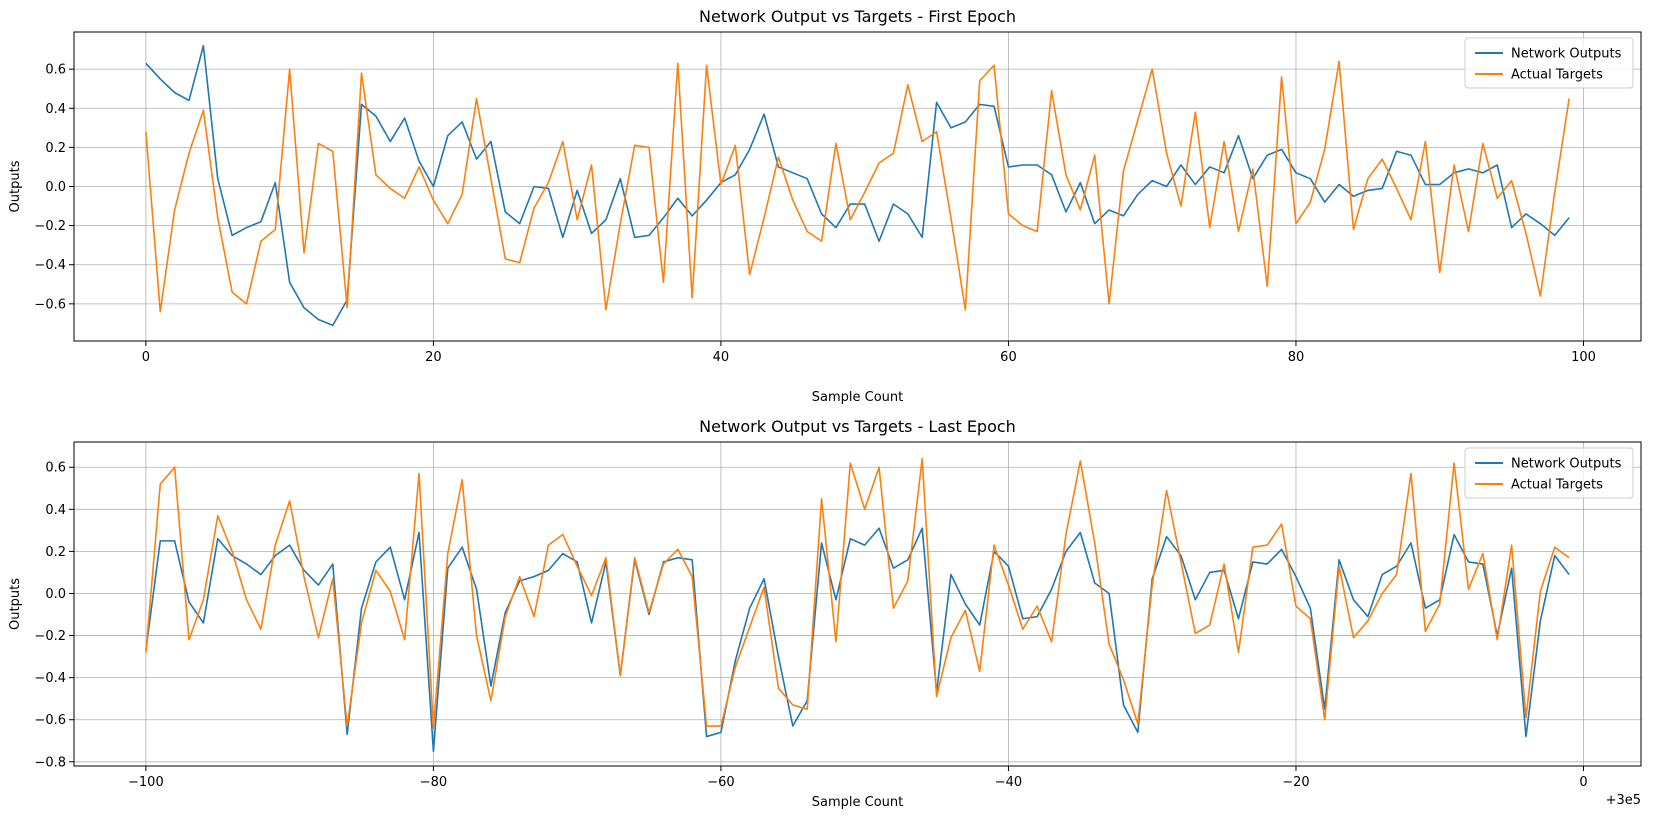 The image size is (1656, 825). What do you see at coordinates (1583, 357) in the screenshot?
I see `x-tick-label: 100` at bounding box center [1583, 357].